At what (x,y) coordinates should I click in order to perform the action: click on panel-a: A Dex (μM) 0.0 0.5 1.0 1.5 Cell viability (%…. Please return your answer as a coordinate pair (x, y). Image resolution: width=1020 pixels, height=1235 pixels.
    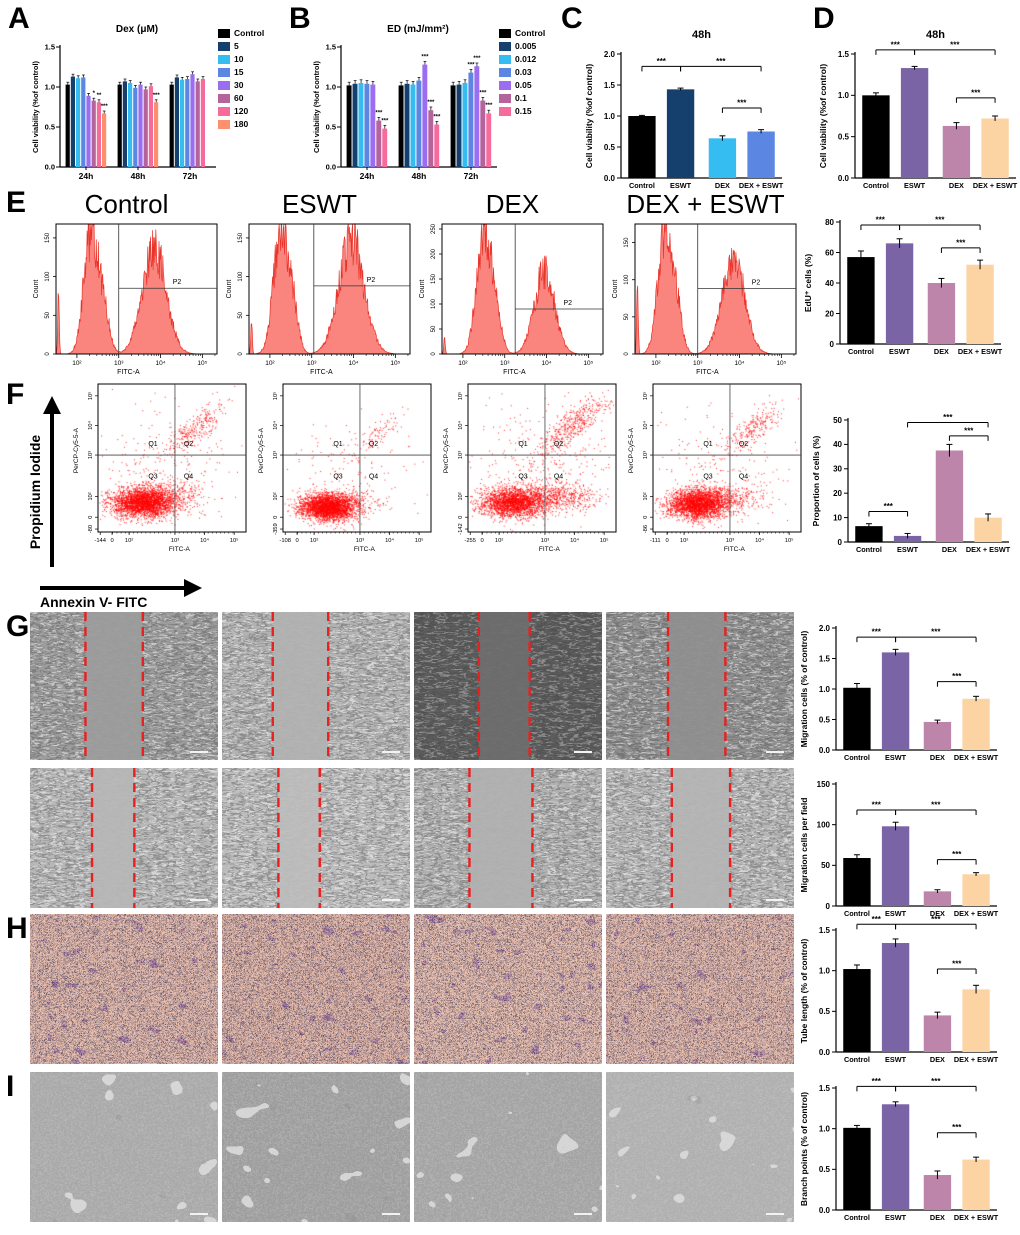
    Looking at the image, I should click on (142, 94).